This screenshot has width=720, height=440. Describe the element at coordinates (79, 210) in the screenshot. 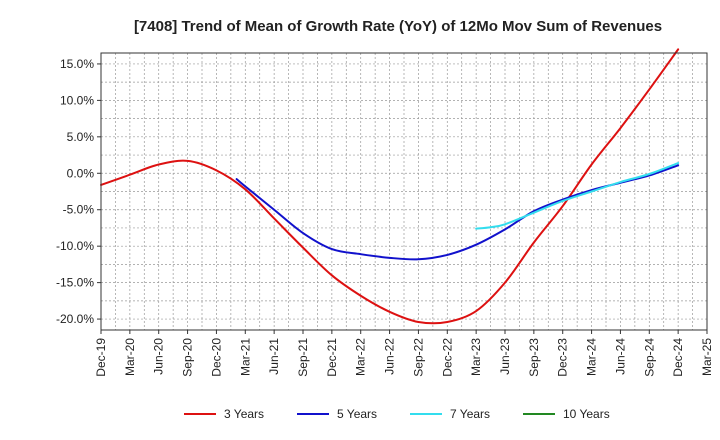

I see `y-tick-label: -5.0%` at that location.